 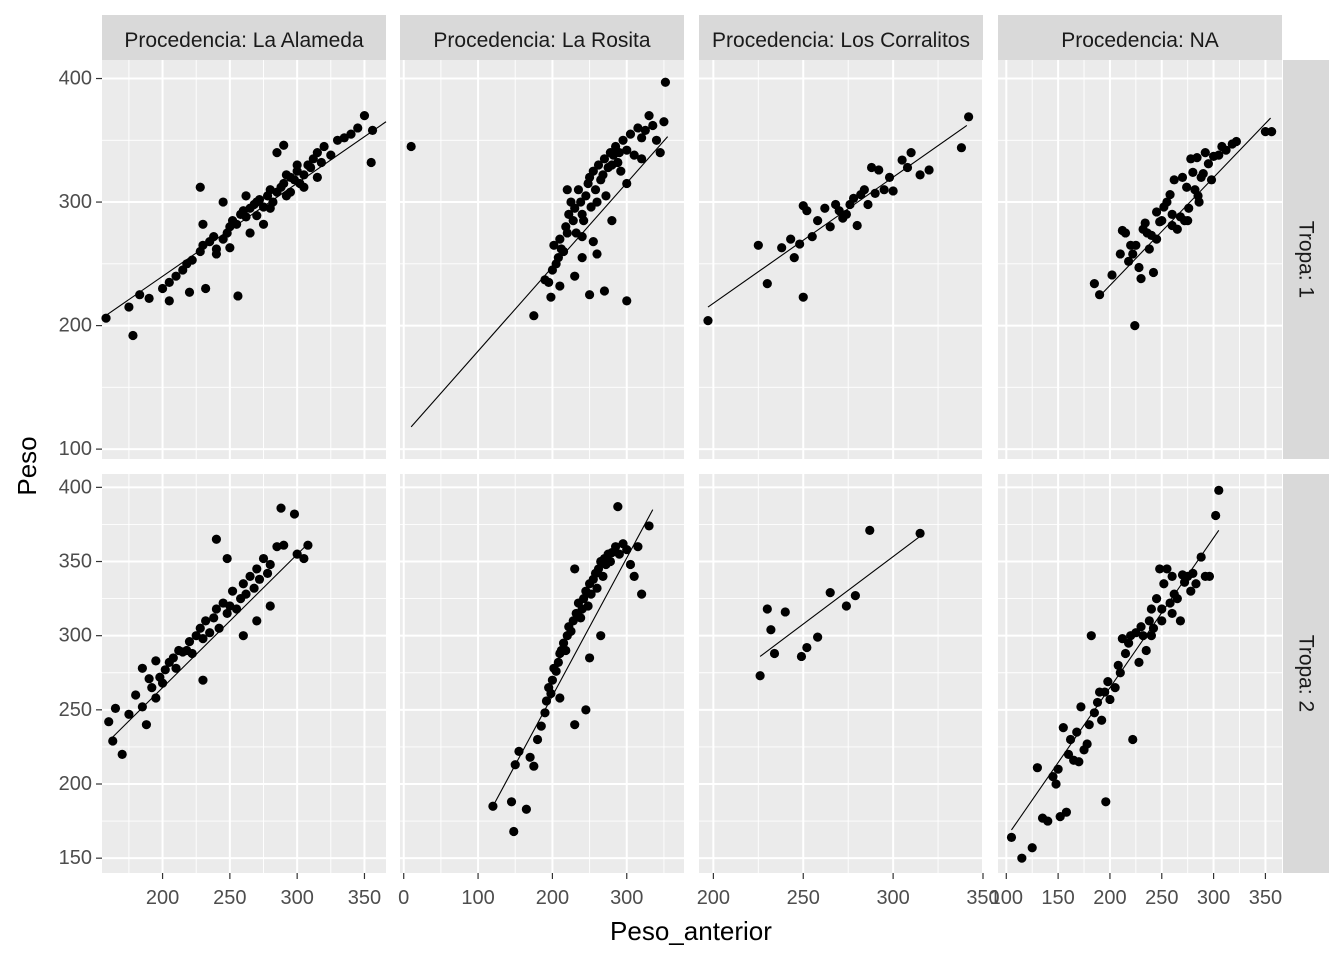 What do you see at coordinates (75, 562) in the screenshot?
I see `y-tick-label: 350` at bounding box center [75, 562].